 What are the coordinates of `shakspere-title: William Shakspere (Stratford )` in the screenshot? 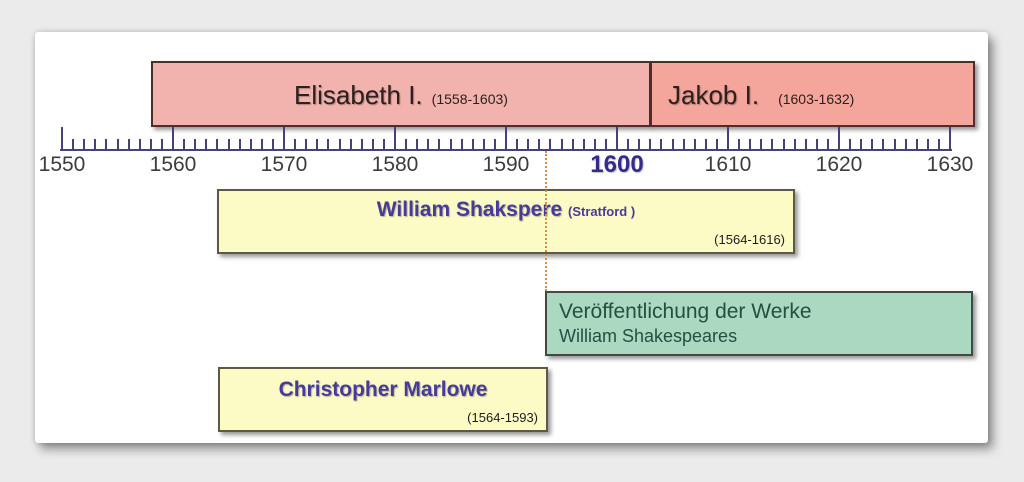 It's located at (506, 210).